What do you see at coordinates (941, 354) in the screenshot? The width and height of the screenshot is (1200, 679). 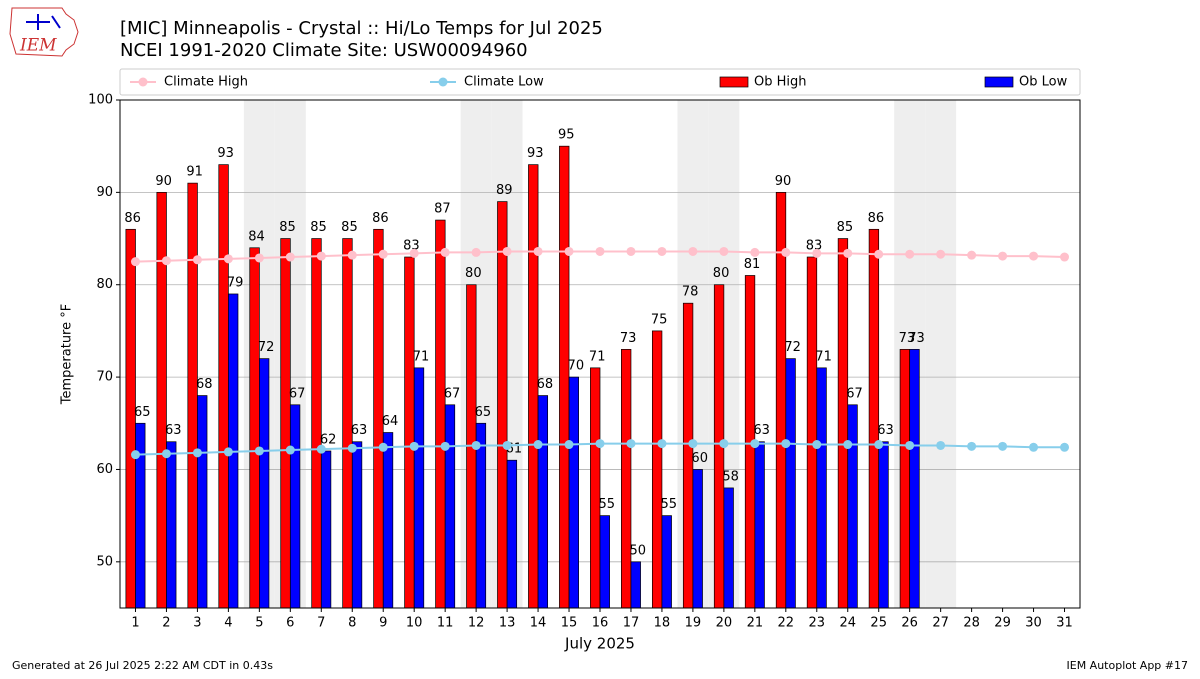 I see `weekend-band` at bounding box center [941, 354].